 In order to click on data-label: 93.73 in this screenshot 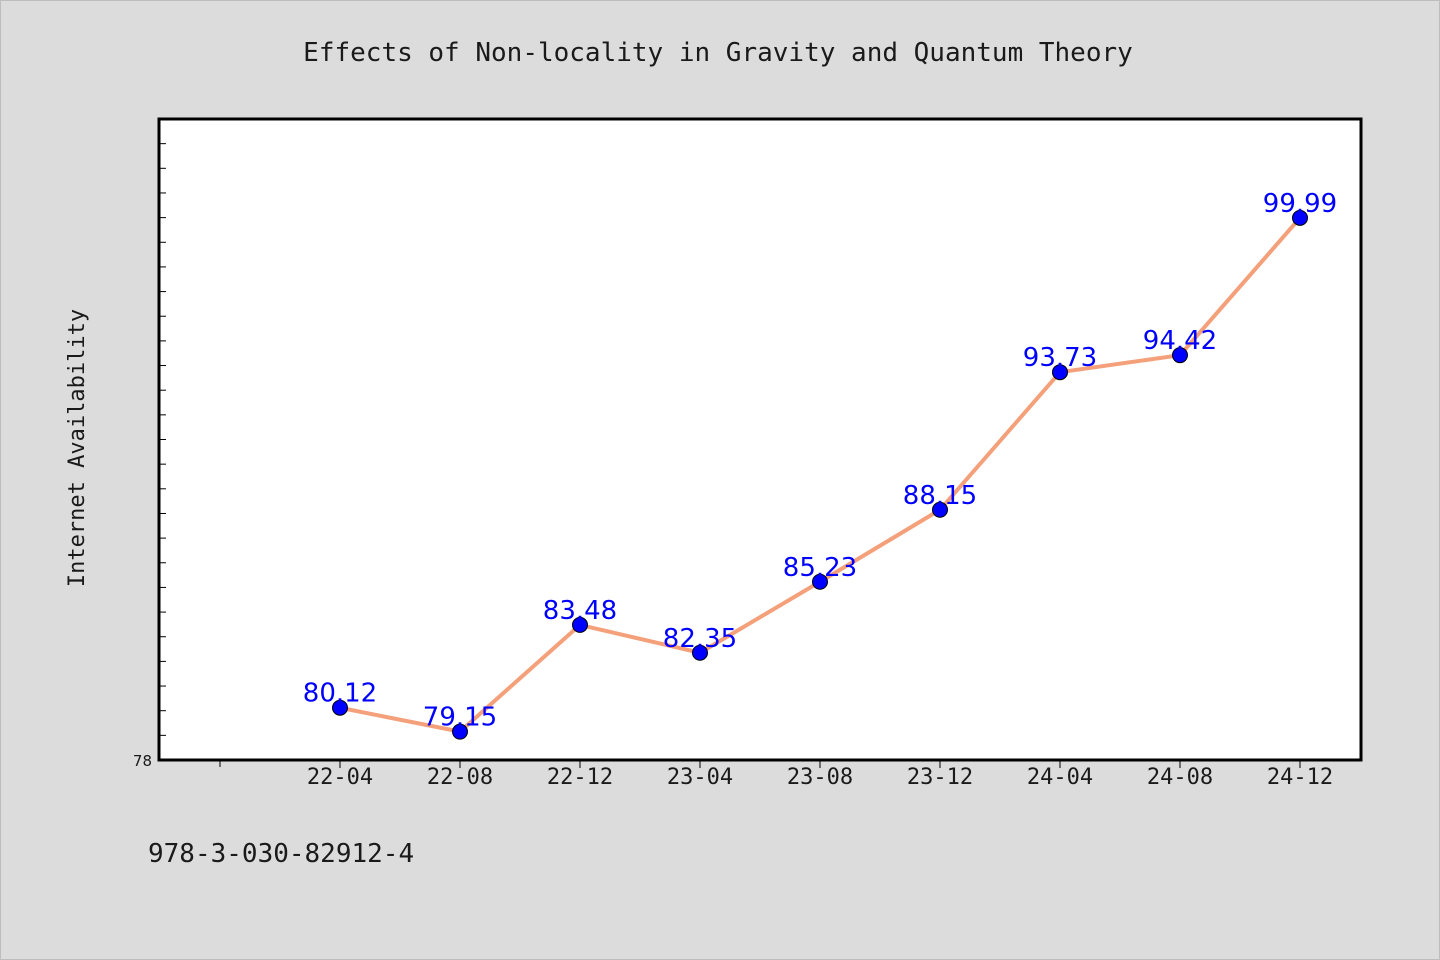, I will do `click(1060, 358)`.